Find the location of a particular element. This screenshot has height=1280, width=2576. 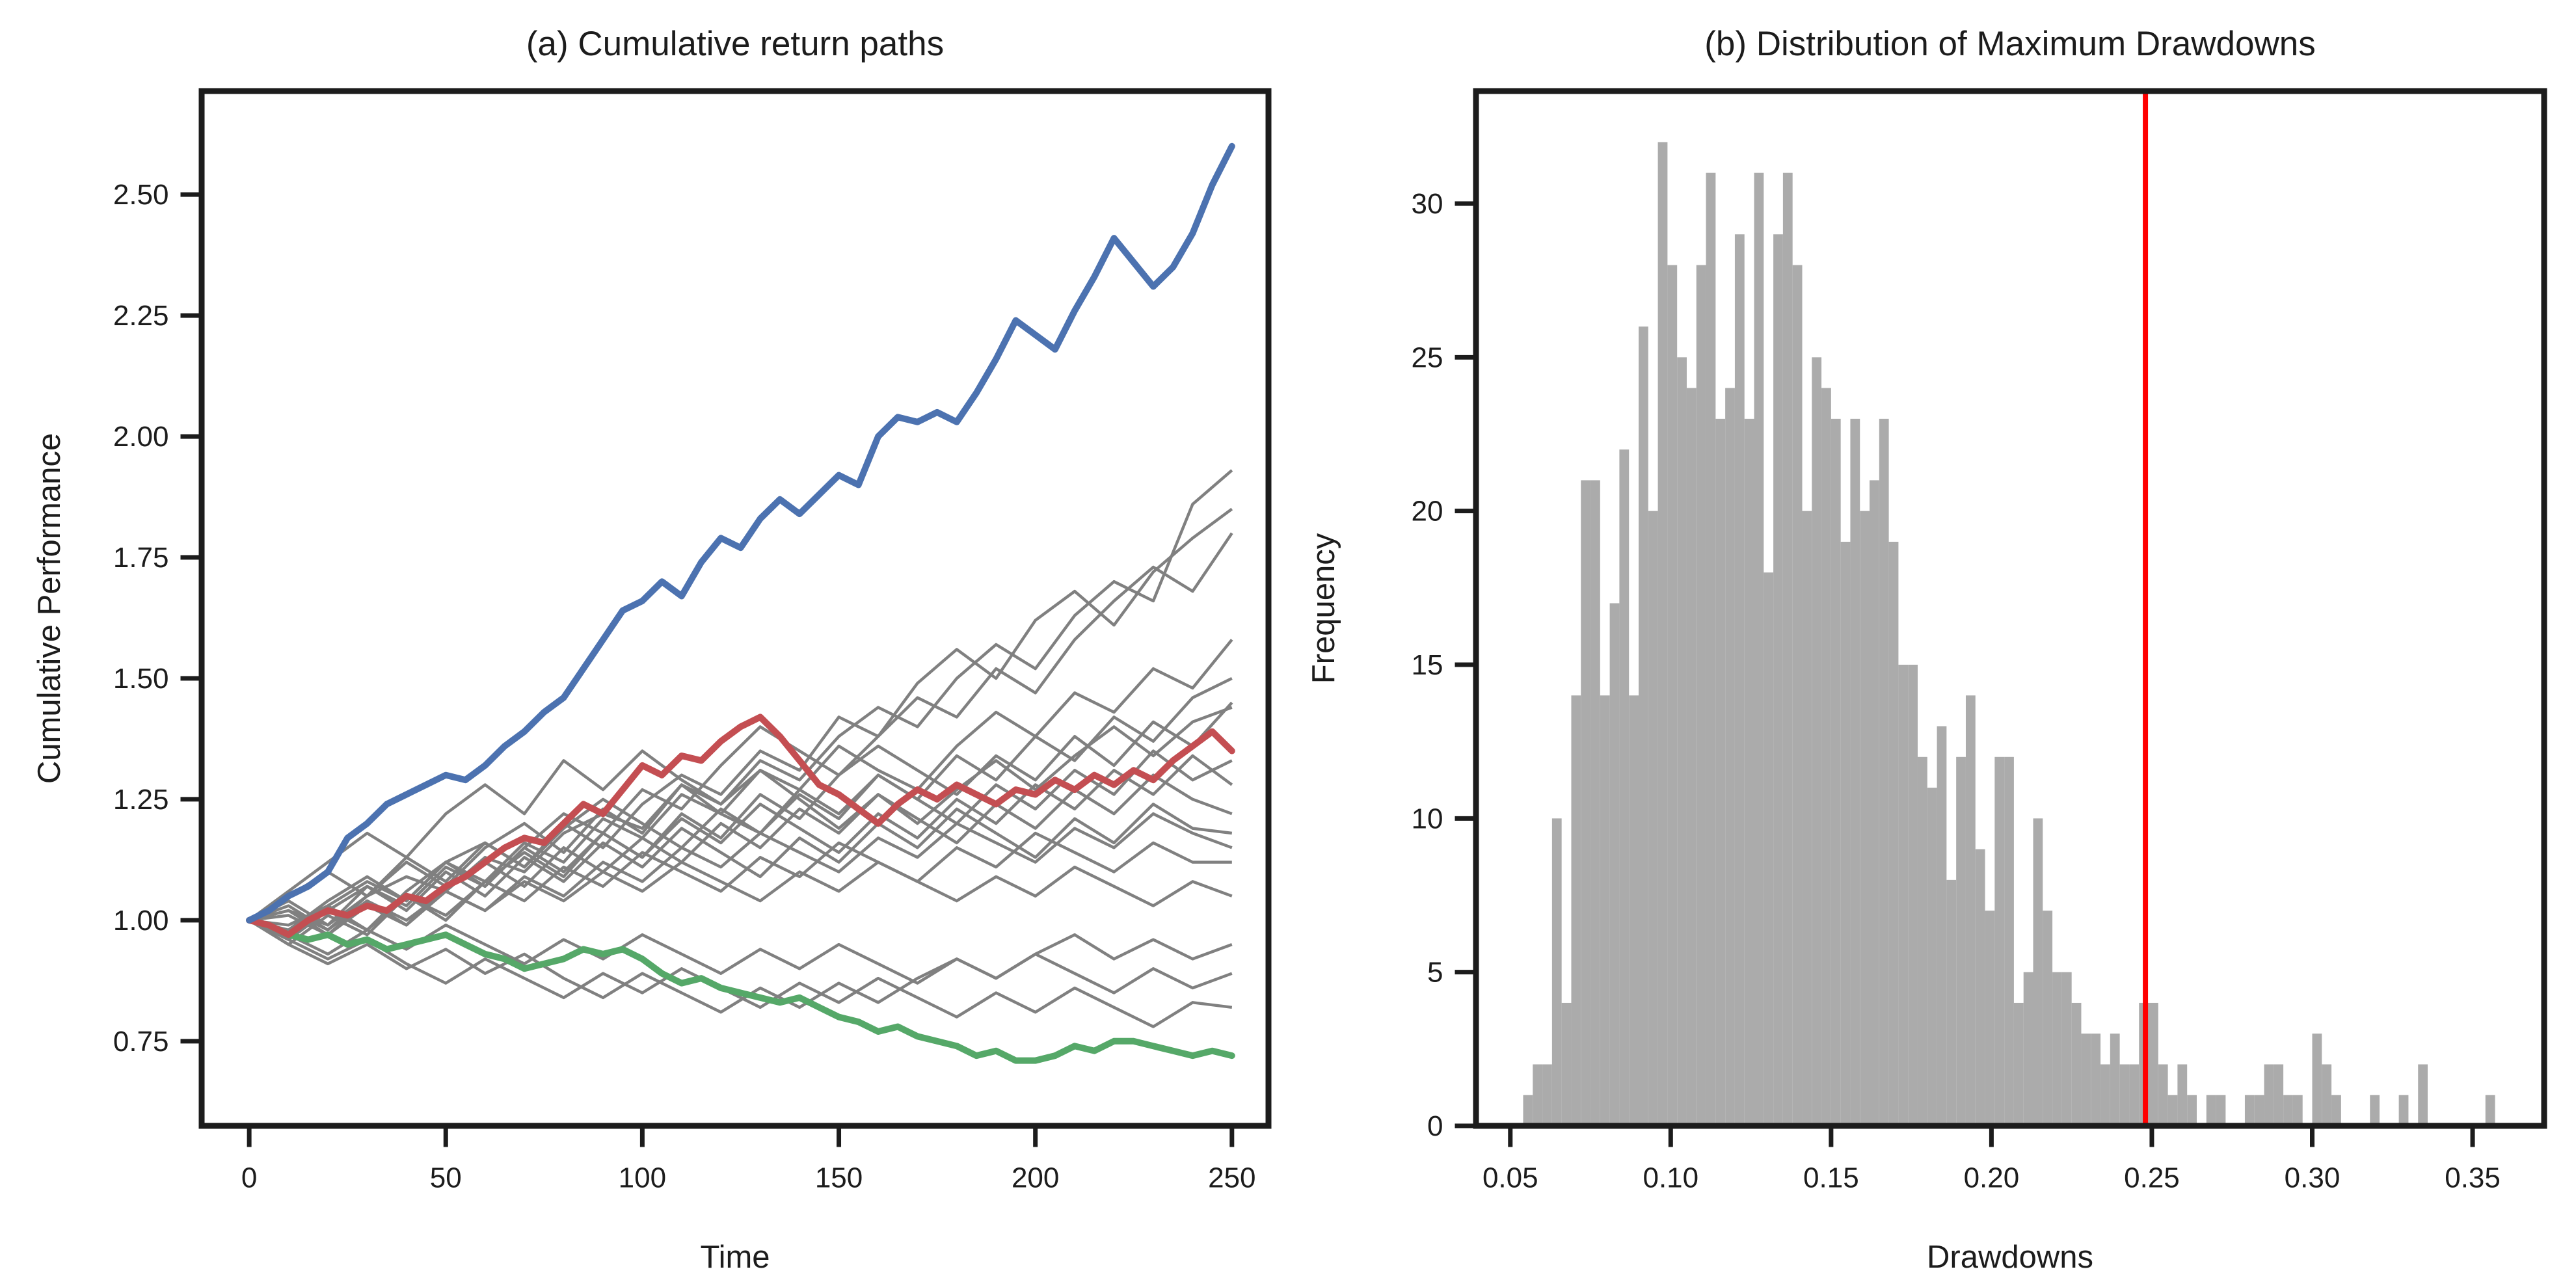

panel-b-x-tick-label: 0.35 is located at coordinates (2473, 1178).